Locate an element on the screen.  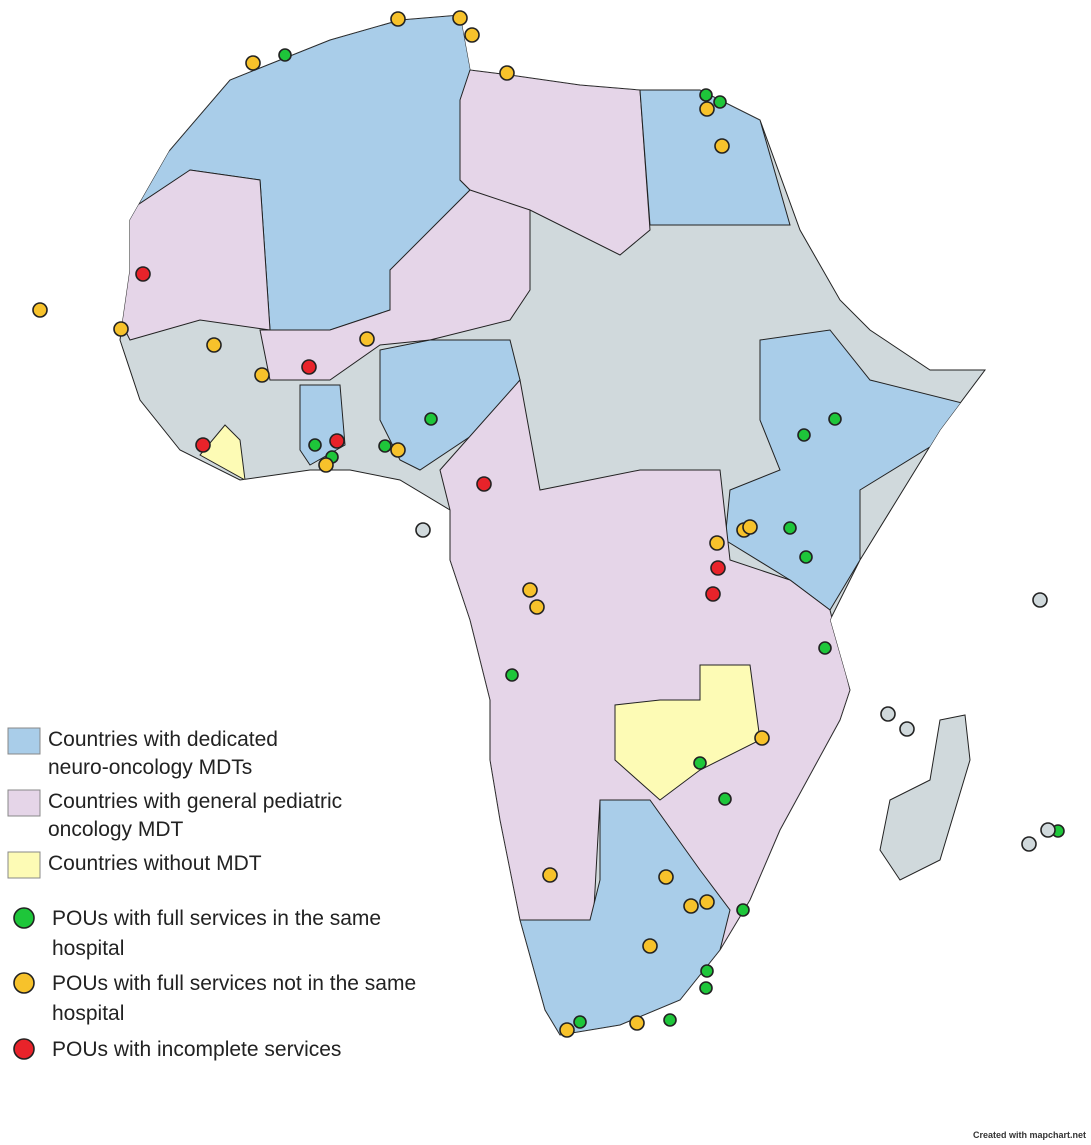
legend-label: POUs with incomplete services is located at coordinates (197, 1049).